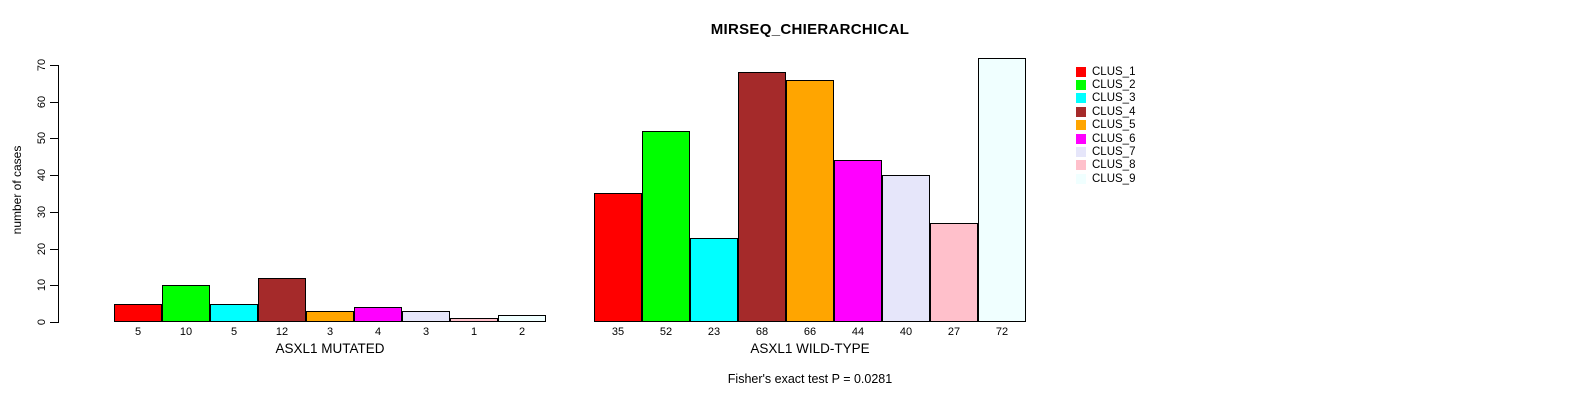  What do you see at coordinates (42, 65) in the screenshot?
I see `y-axis-tick-label: 70` at bounding box center [42, 65].